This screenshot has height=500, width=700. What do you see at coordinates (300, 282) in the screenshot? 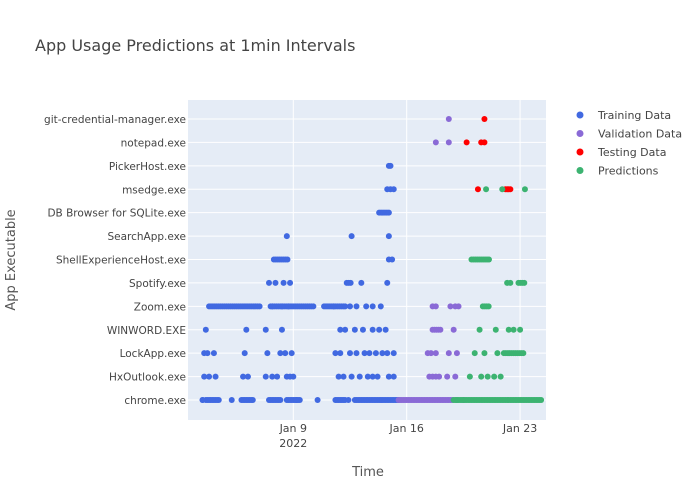
I see `series-training-data` at bounding box center [300, 282].